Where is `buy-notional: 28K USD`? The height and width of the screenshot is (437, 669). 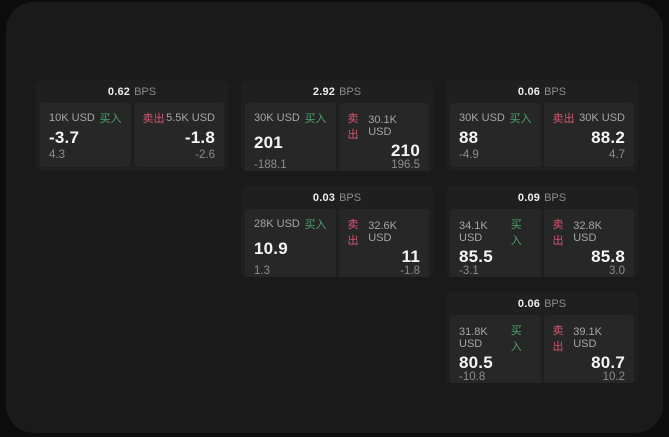
buy-notional: 28K USD is located at coordinates (277, 224).